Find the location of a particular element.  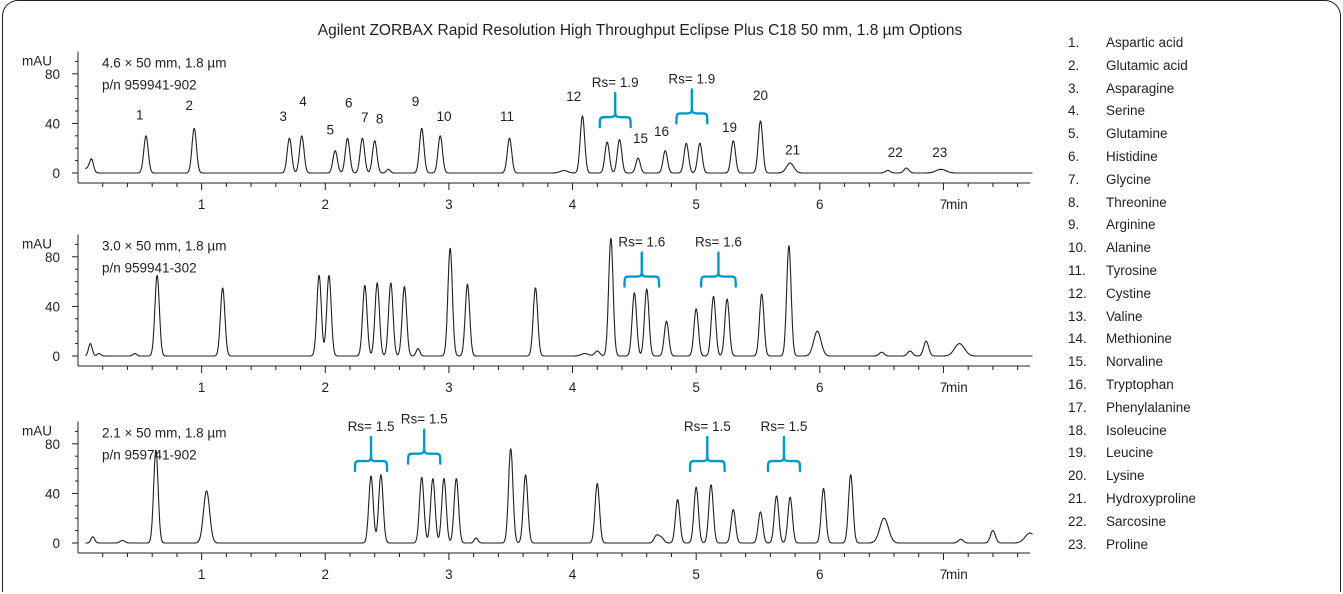

legend-item-number: 23. is located at coordinates (1077, 544).